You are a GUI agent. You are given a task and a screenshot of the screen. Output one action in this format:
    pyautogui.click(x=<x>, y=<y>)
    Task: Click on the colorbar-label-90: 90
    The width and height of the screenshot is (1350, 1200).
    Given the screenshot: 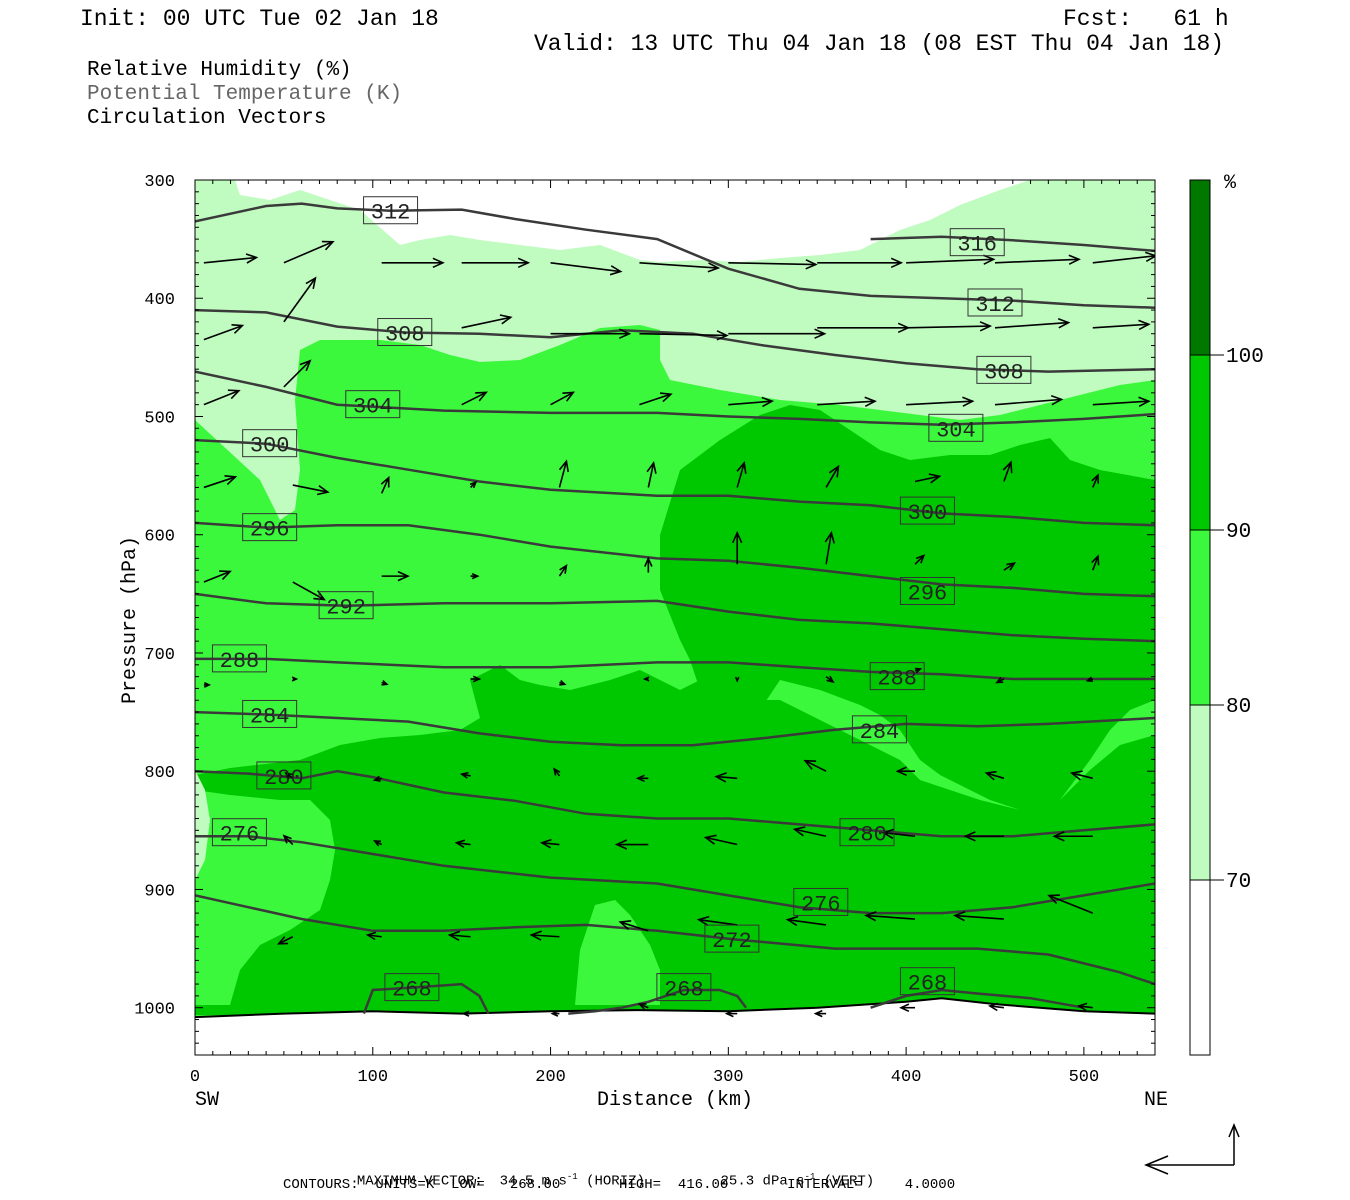 What is the action you would take?
    pyautogui.click(x=1238, y=532)
    